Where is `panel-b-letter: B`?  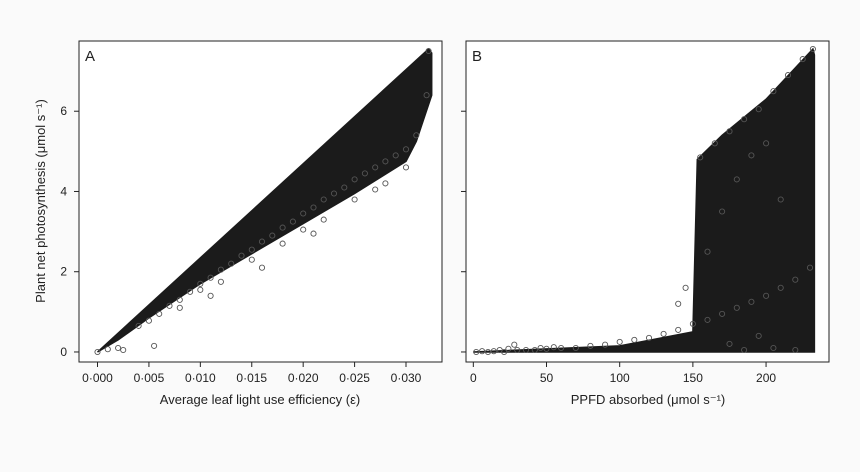 panel-b-letter: B is located at coordinates (477, 56).